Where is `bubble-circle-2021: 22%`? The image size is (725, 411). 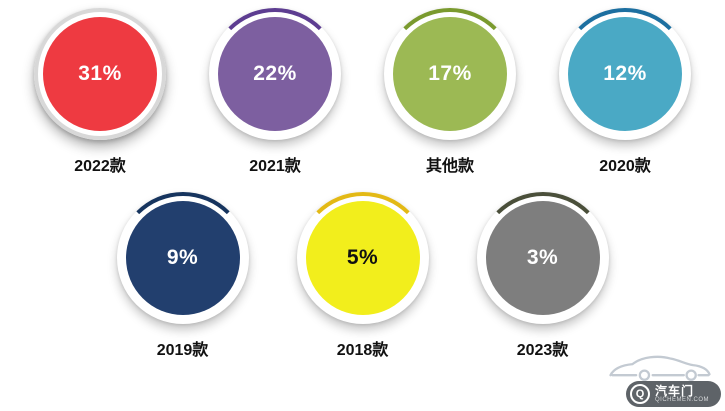
bubble-circle-2021: 22% is located at coordinates (275, 74).